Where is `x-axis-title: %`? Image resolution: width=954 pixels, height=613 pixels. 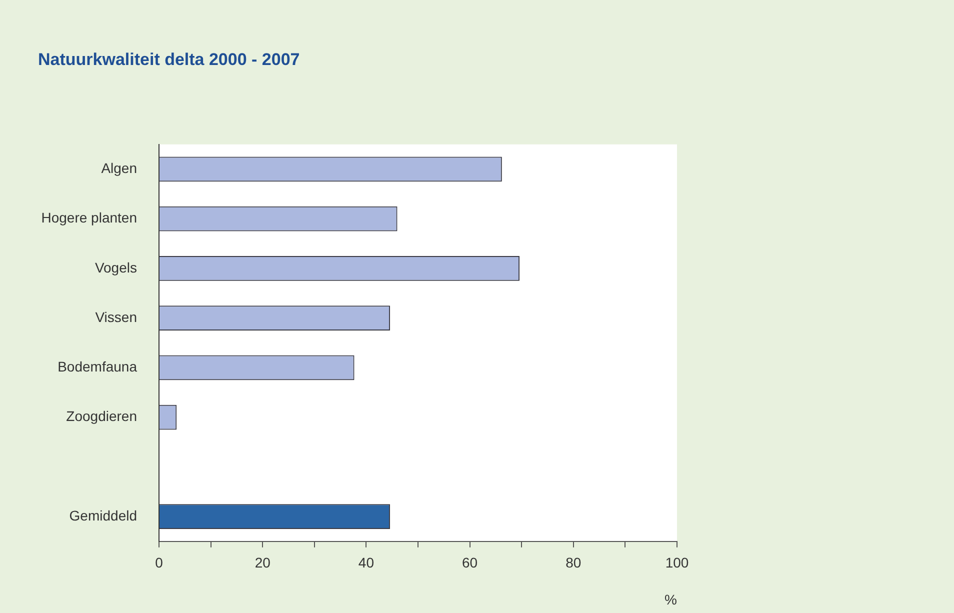
x-axis-title: % is located at coordinates (670, 599).